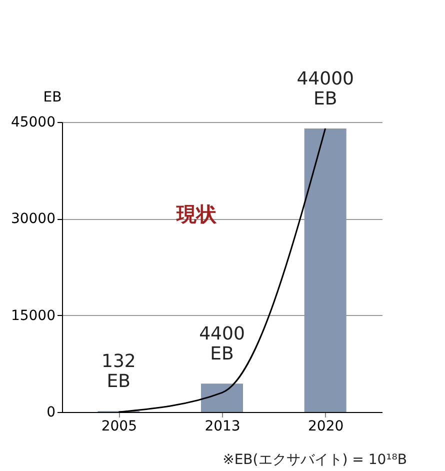 This screenshot has height=471, width=445. What do you see at coordinates (222, 344) in the screenshot?
I see `data-label: 4400 EB` at bounding box center [222, 344].